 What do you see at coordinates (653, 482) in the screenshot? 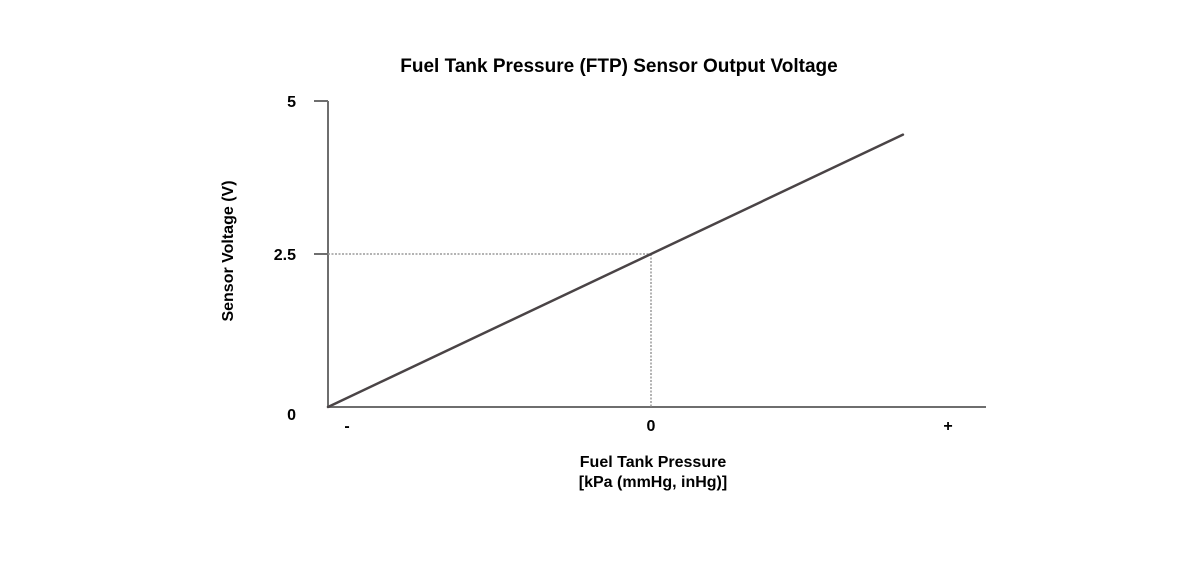
I see `x-axis-label-line-2: [kPa (mmHg, inHg)]` at bounding box center [653, 482].